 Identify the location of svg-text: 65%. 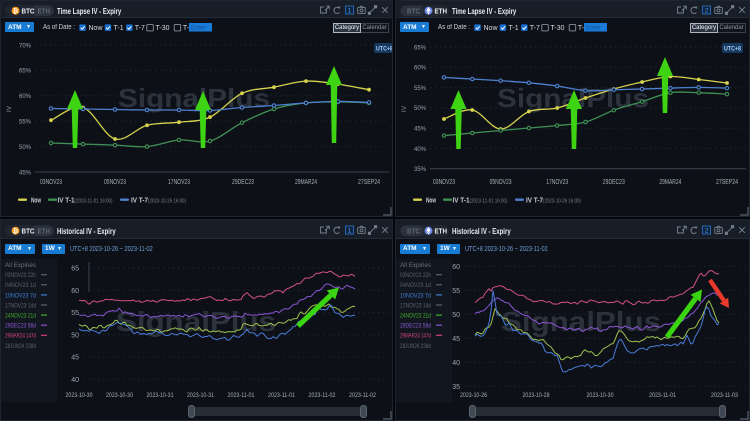
(420, 48).